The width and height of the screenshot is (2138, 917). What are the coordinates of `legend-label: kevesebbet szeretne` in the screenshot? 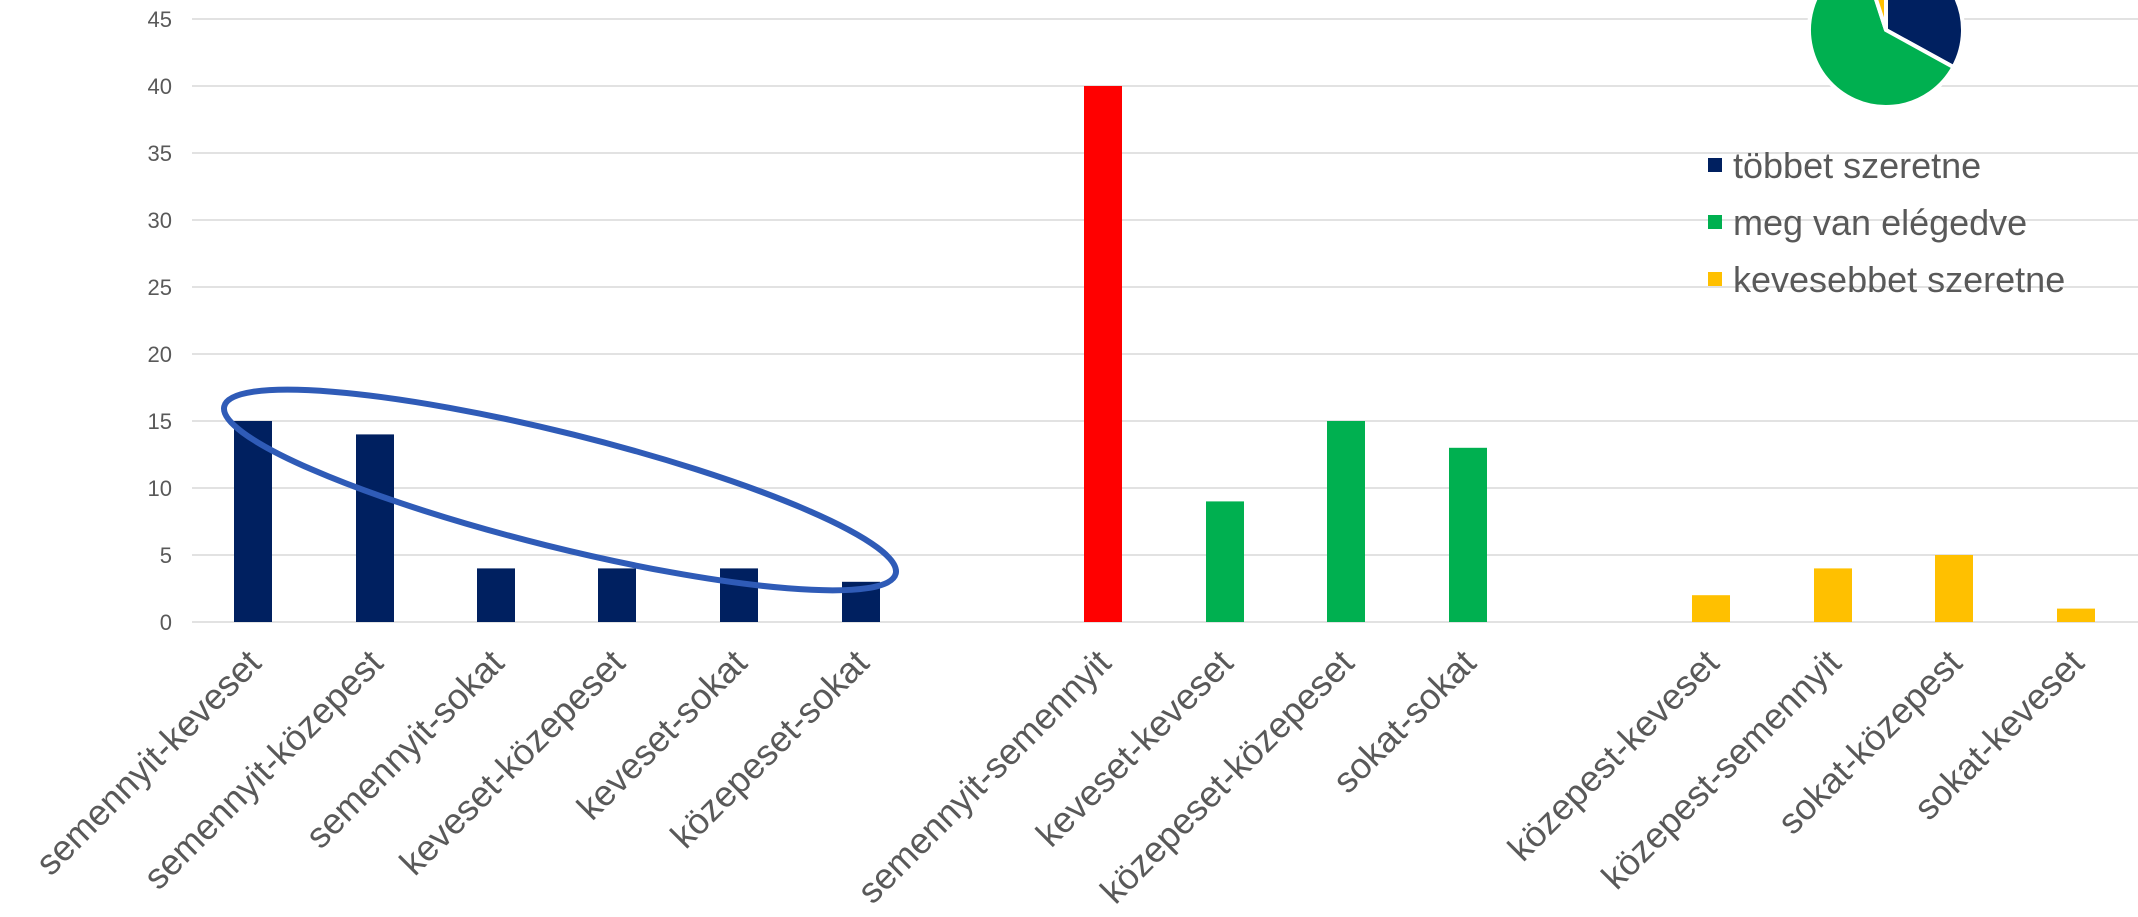 It's located at (1899, 279).